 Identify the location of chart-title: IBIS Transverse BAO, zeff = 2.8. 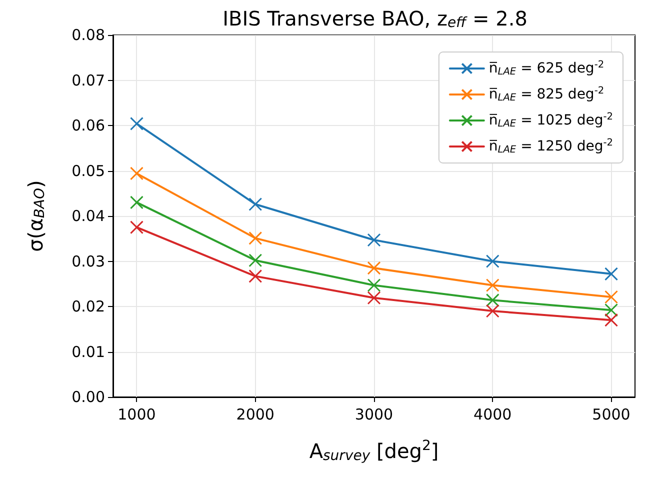
(375, 18).